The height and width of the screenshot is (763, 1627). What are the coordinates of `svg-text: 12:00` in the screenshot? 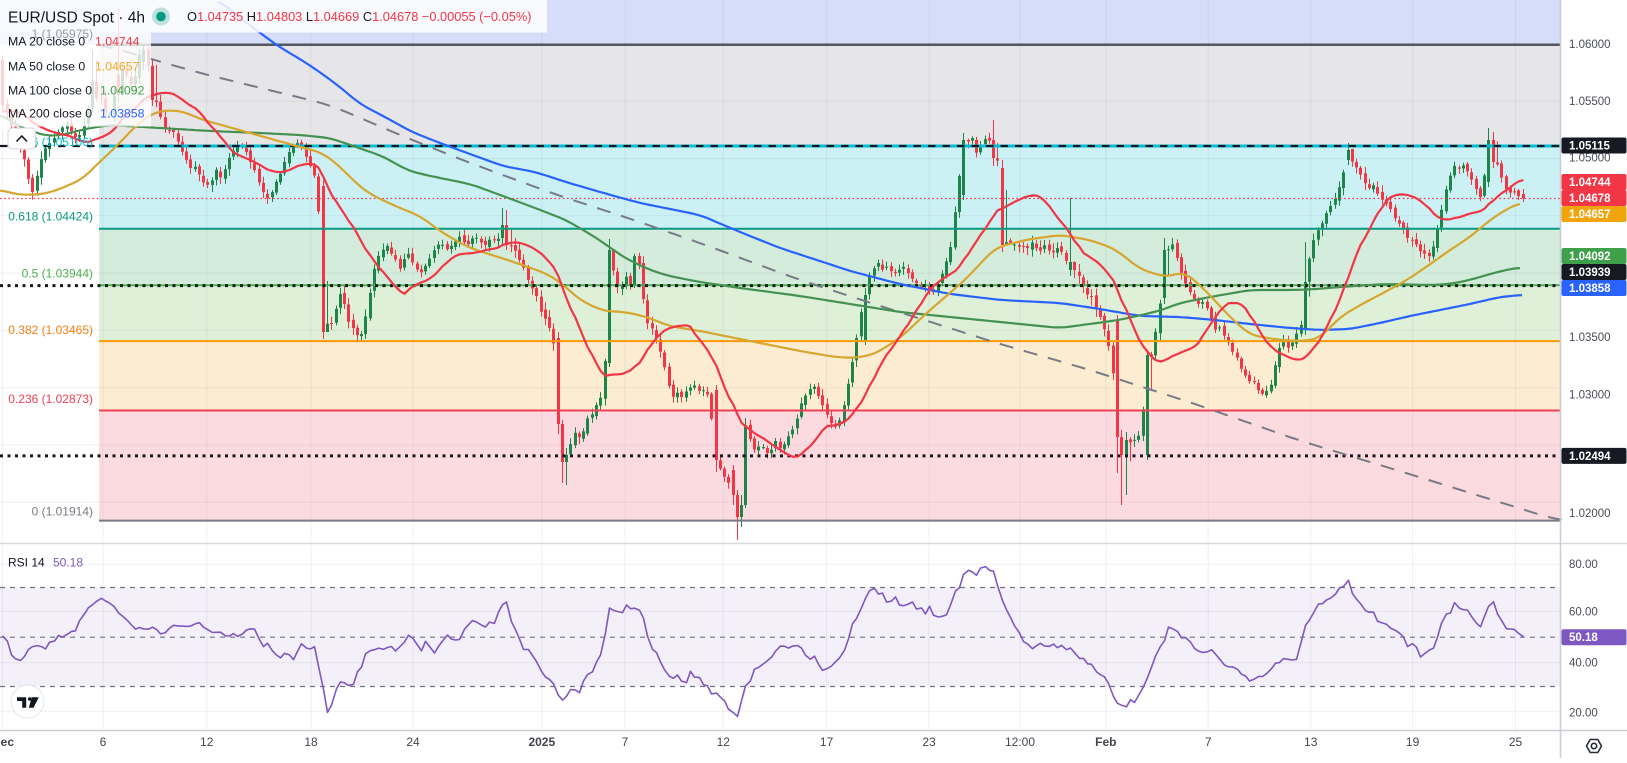 It's located at (1020, 742).